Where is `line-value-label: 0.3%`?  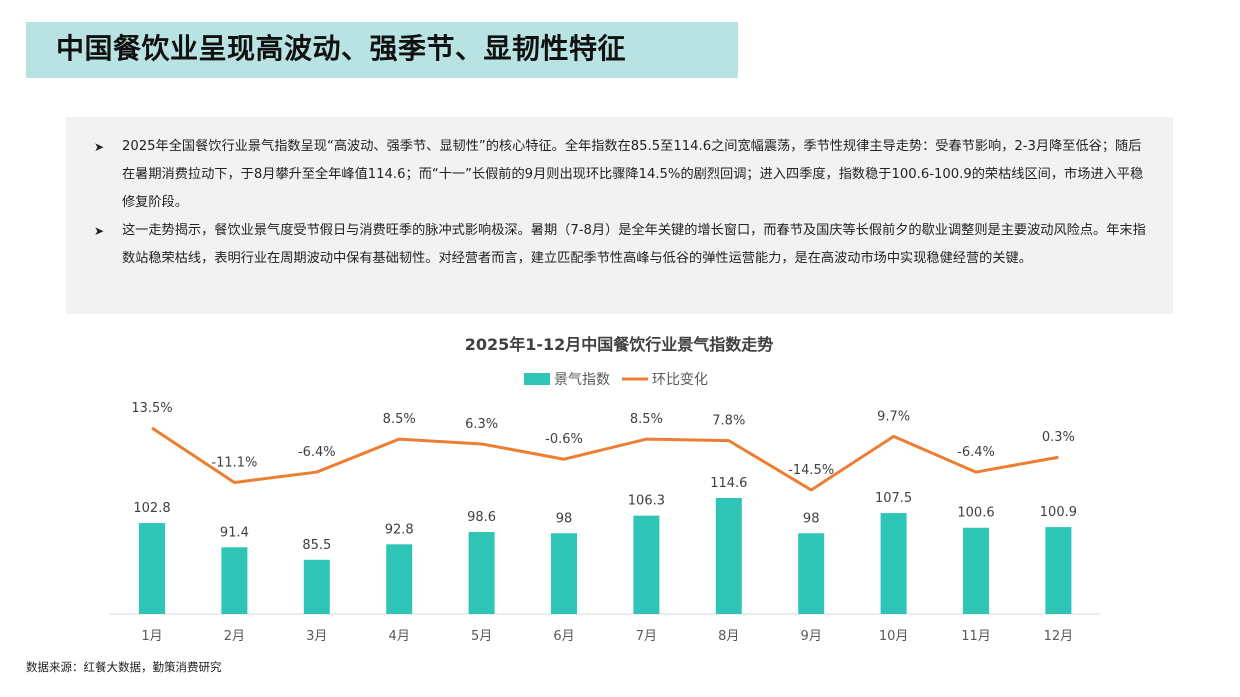 line-value-label: 0.3% is located at coordinates (1058, 437).